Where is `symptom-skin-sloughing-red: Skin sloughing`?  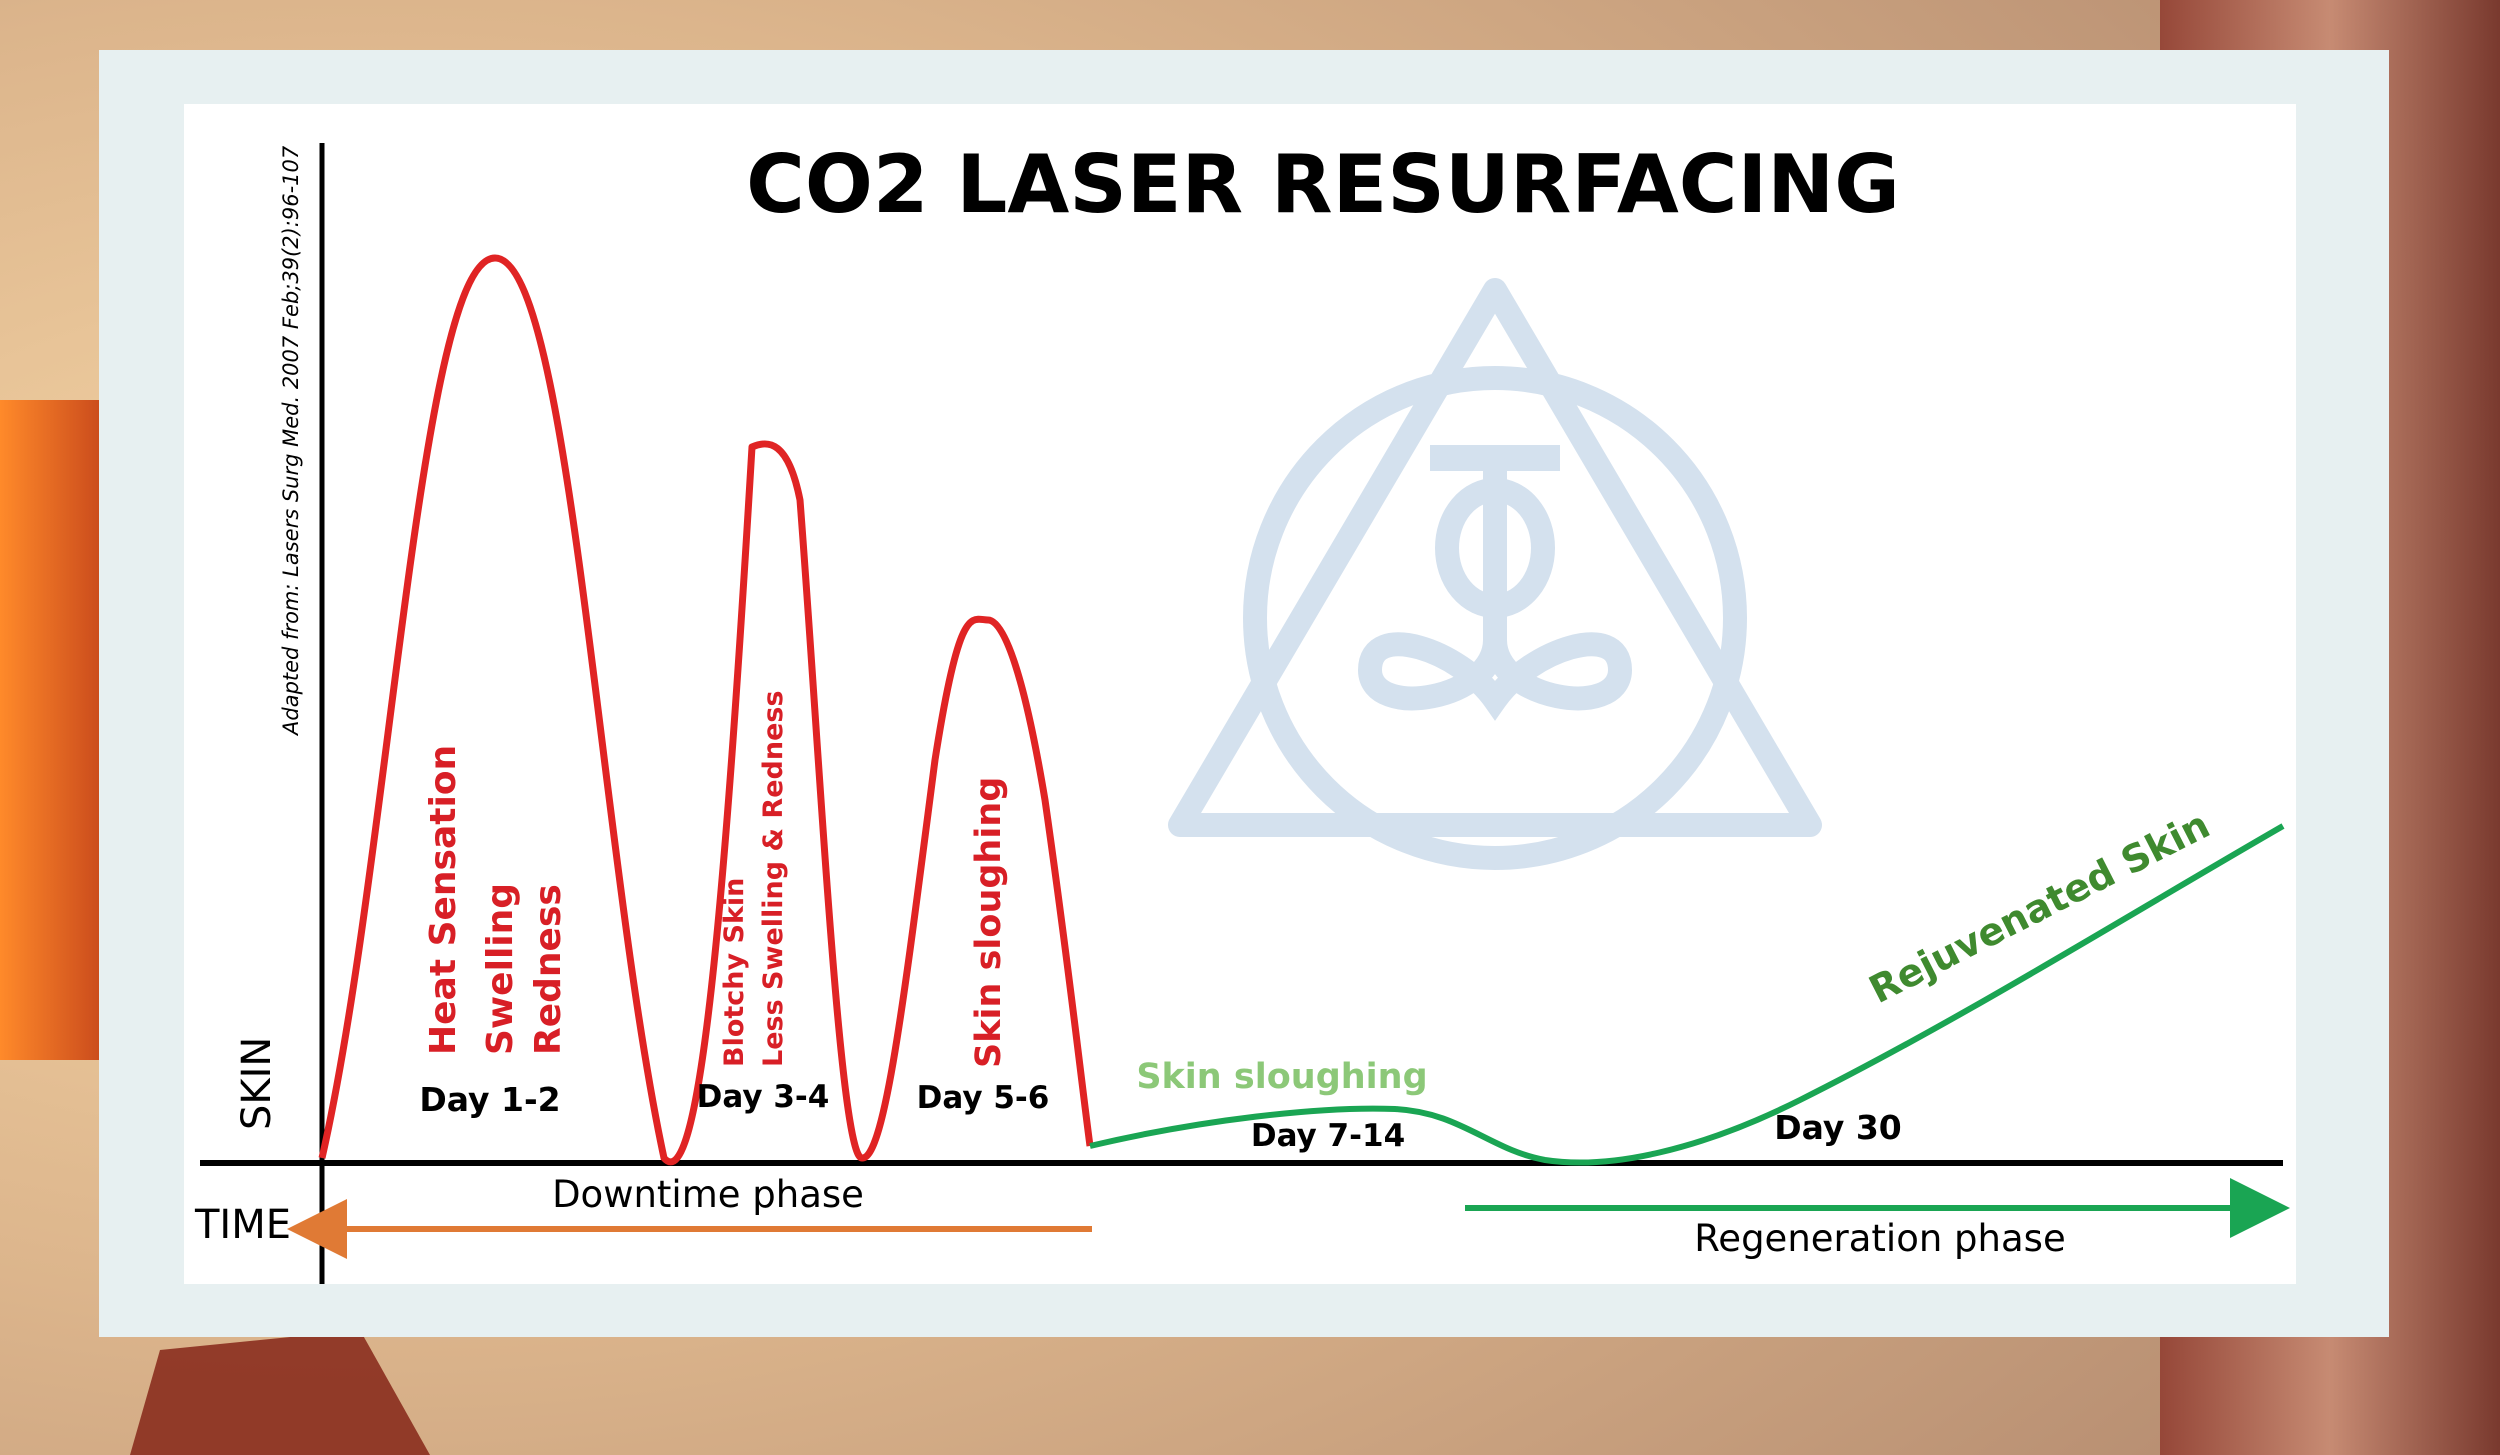
symptom-skin-sloughing-red: Skin sloughing is located at coordinates (989, 922).